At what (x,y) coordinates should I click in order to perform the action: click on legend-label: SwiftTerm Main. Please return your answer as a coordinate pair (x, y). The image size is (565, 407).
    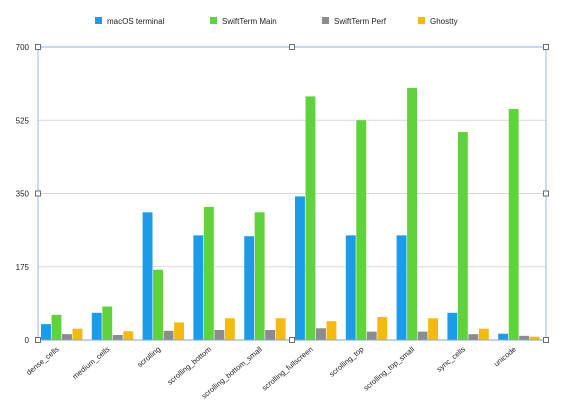
    Looking at the image, I should click on (249, 21).